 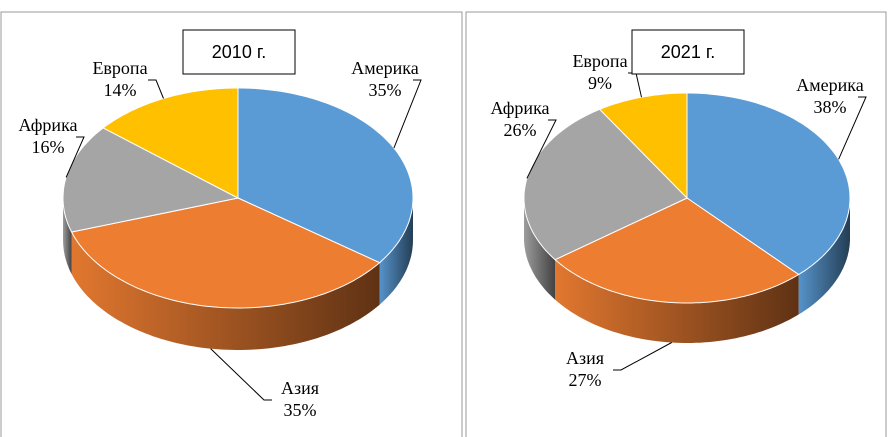 What do you see at coordinates (600, 83) in the screenshot?
I see `value-label: 9%` at bounding box center [600, 83].